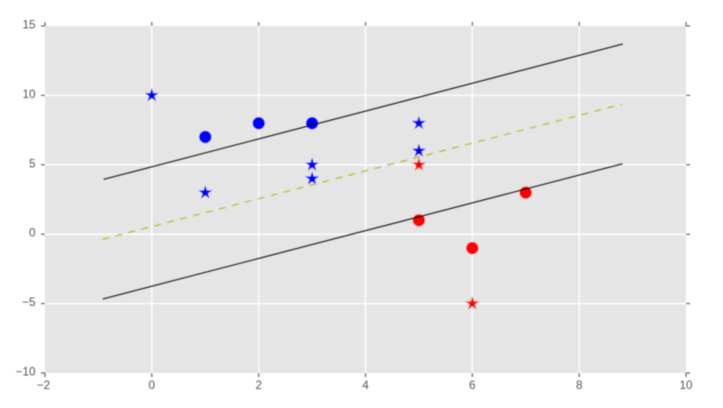 The height and width of the screenshot is (408, 723). What do you see at coordinates (32, 163) in the screenshot?
I see `svg-text: 5` at bounding box center [32, 163].